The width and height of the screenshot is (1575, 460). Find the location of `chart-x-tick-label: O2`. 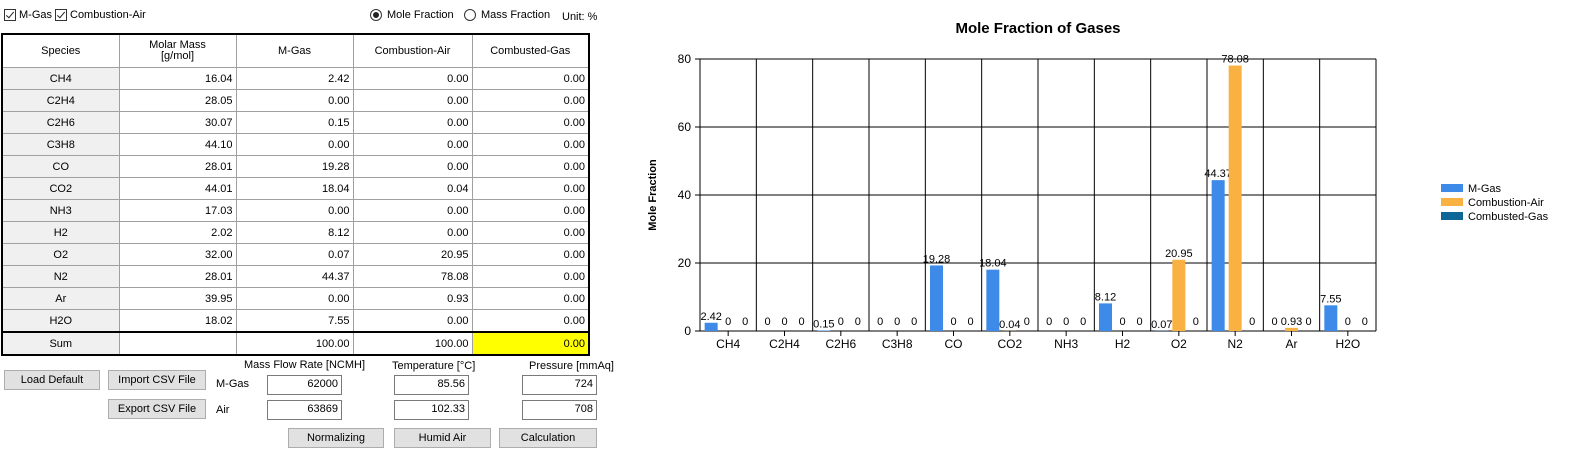

chart-x-tick-label: O2 is located at coordinates (1179, 344).